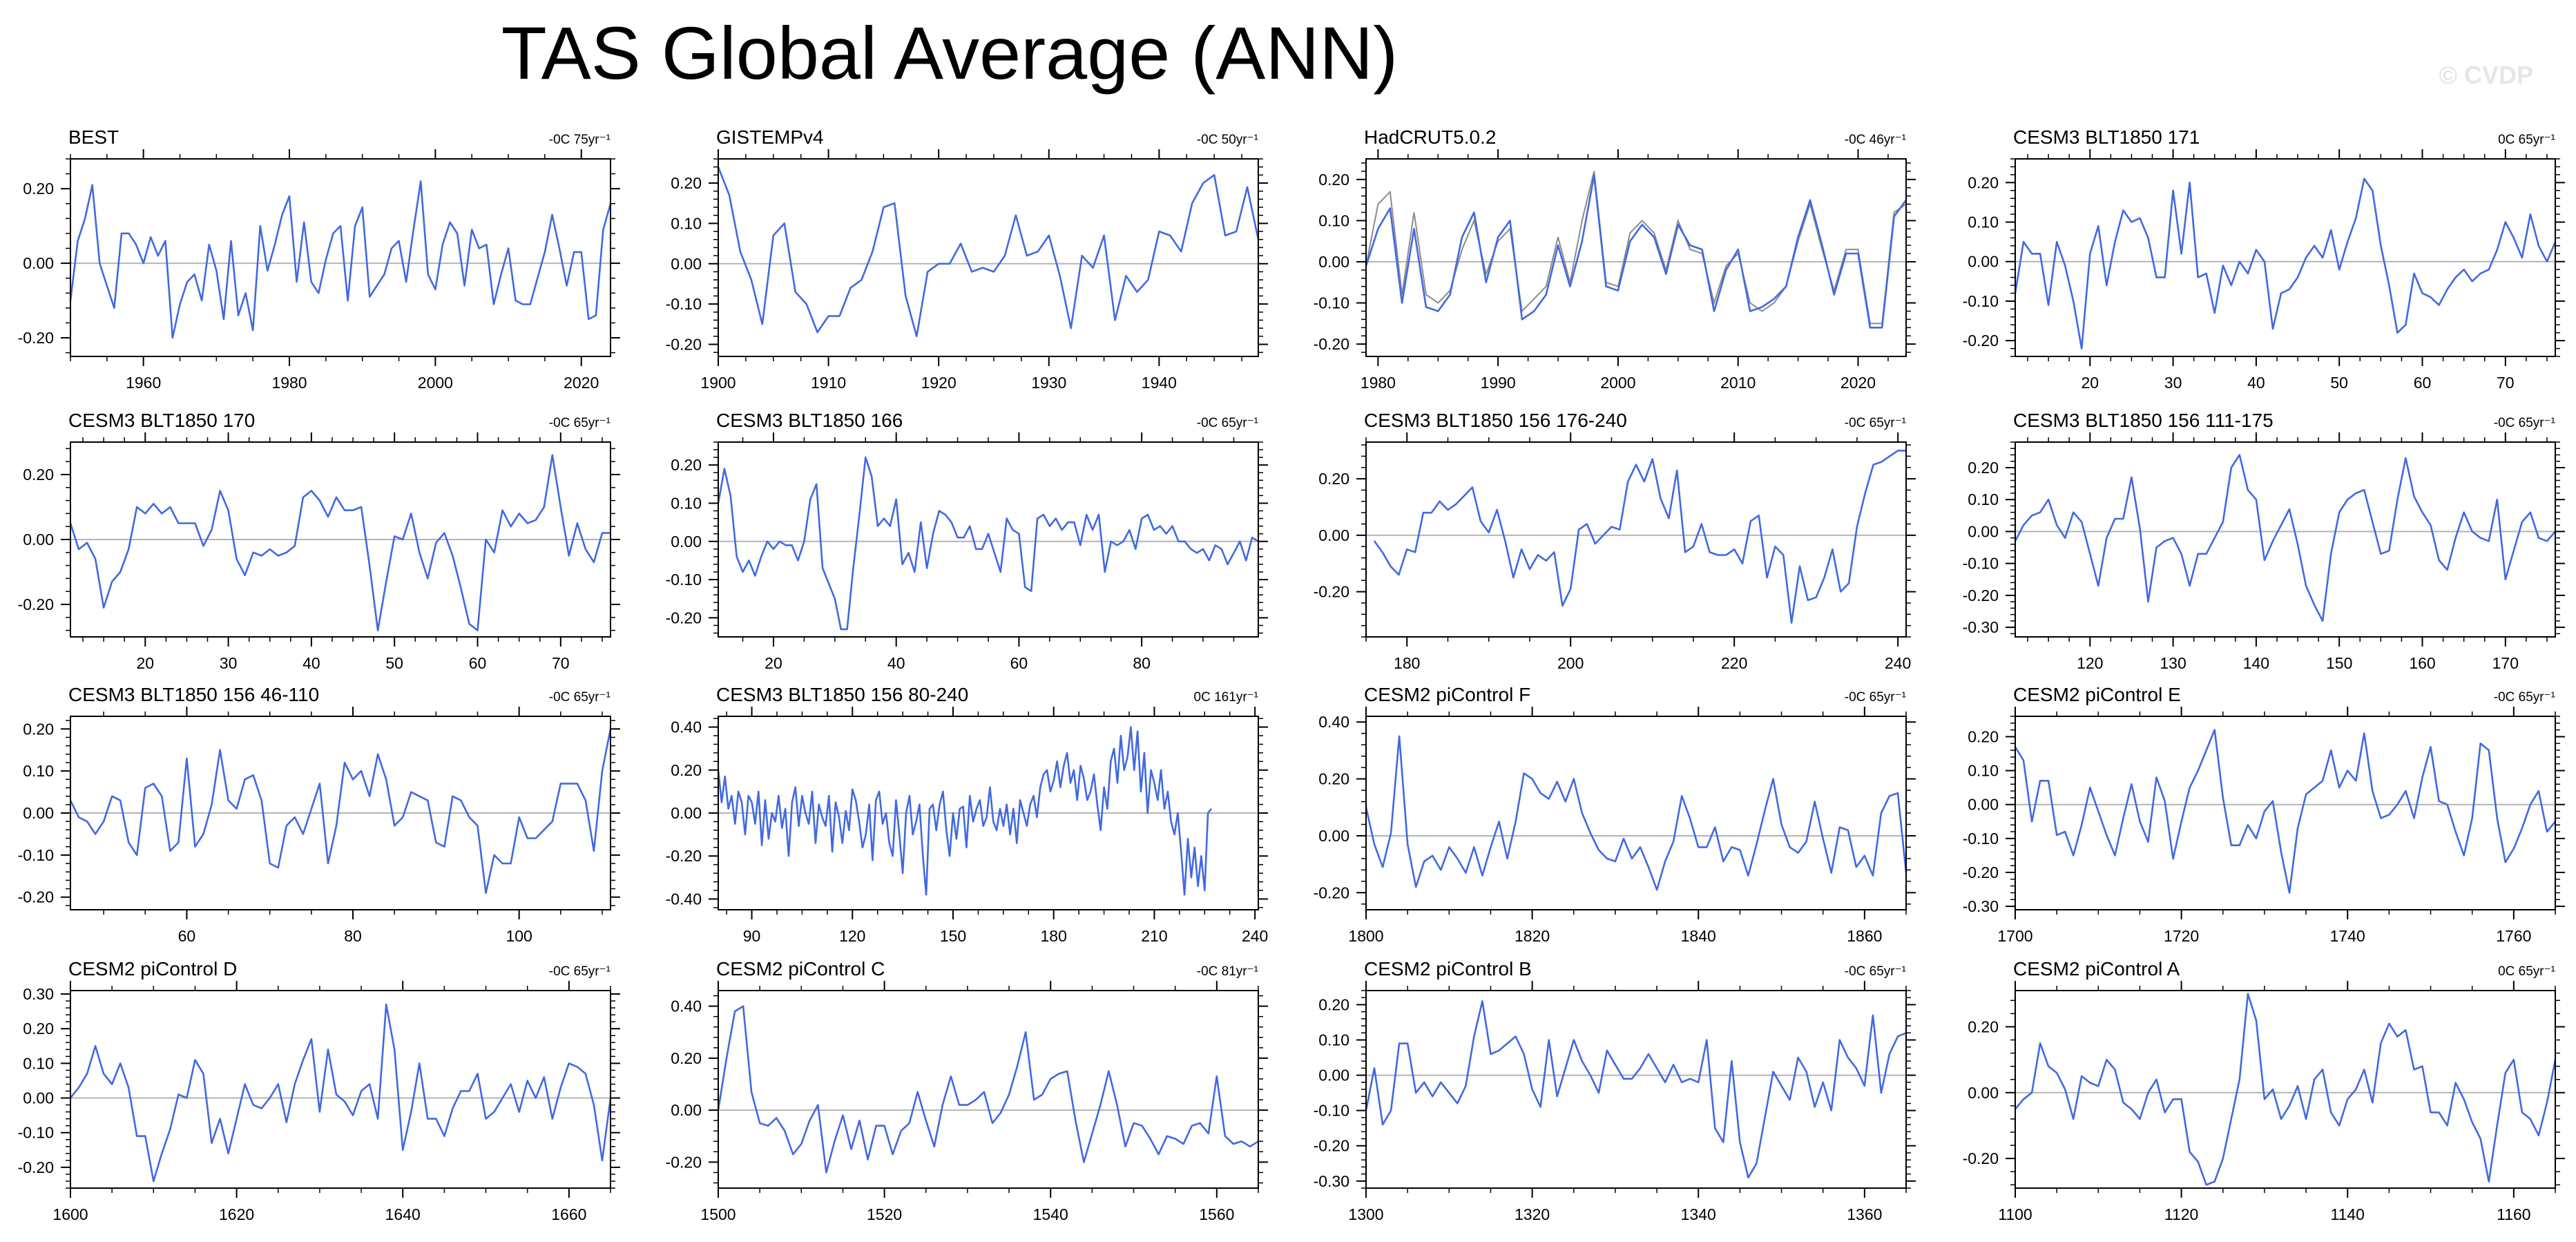 Image resolution: width=2576 pixels, height=1242 pixels. I want to click on x-tick-label: 240, so click(1255, 936).